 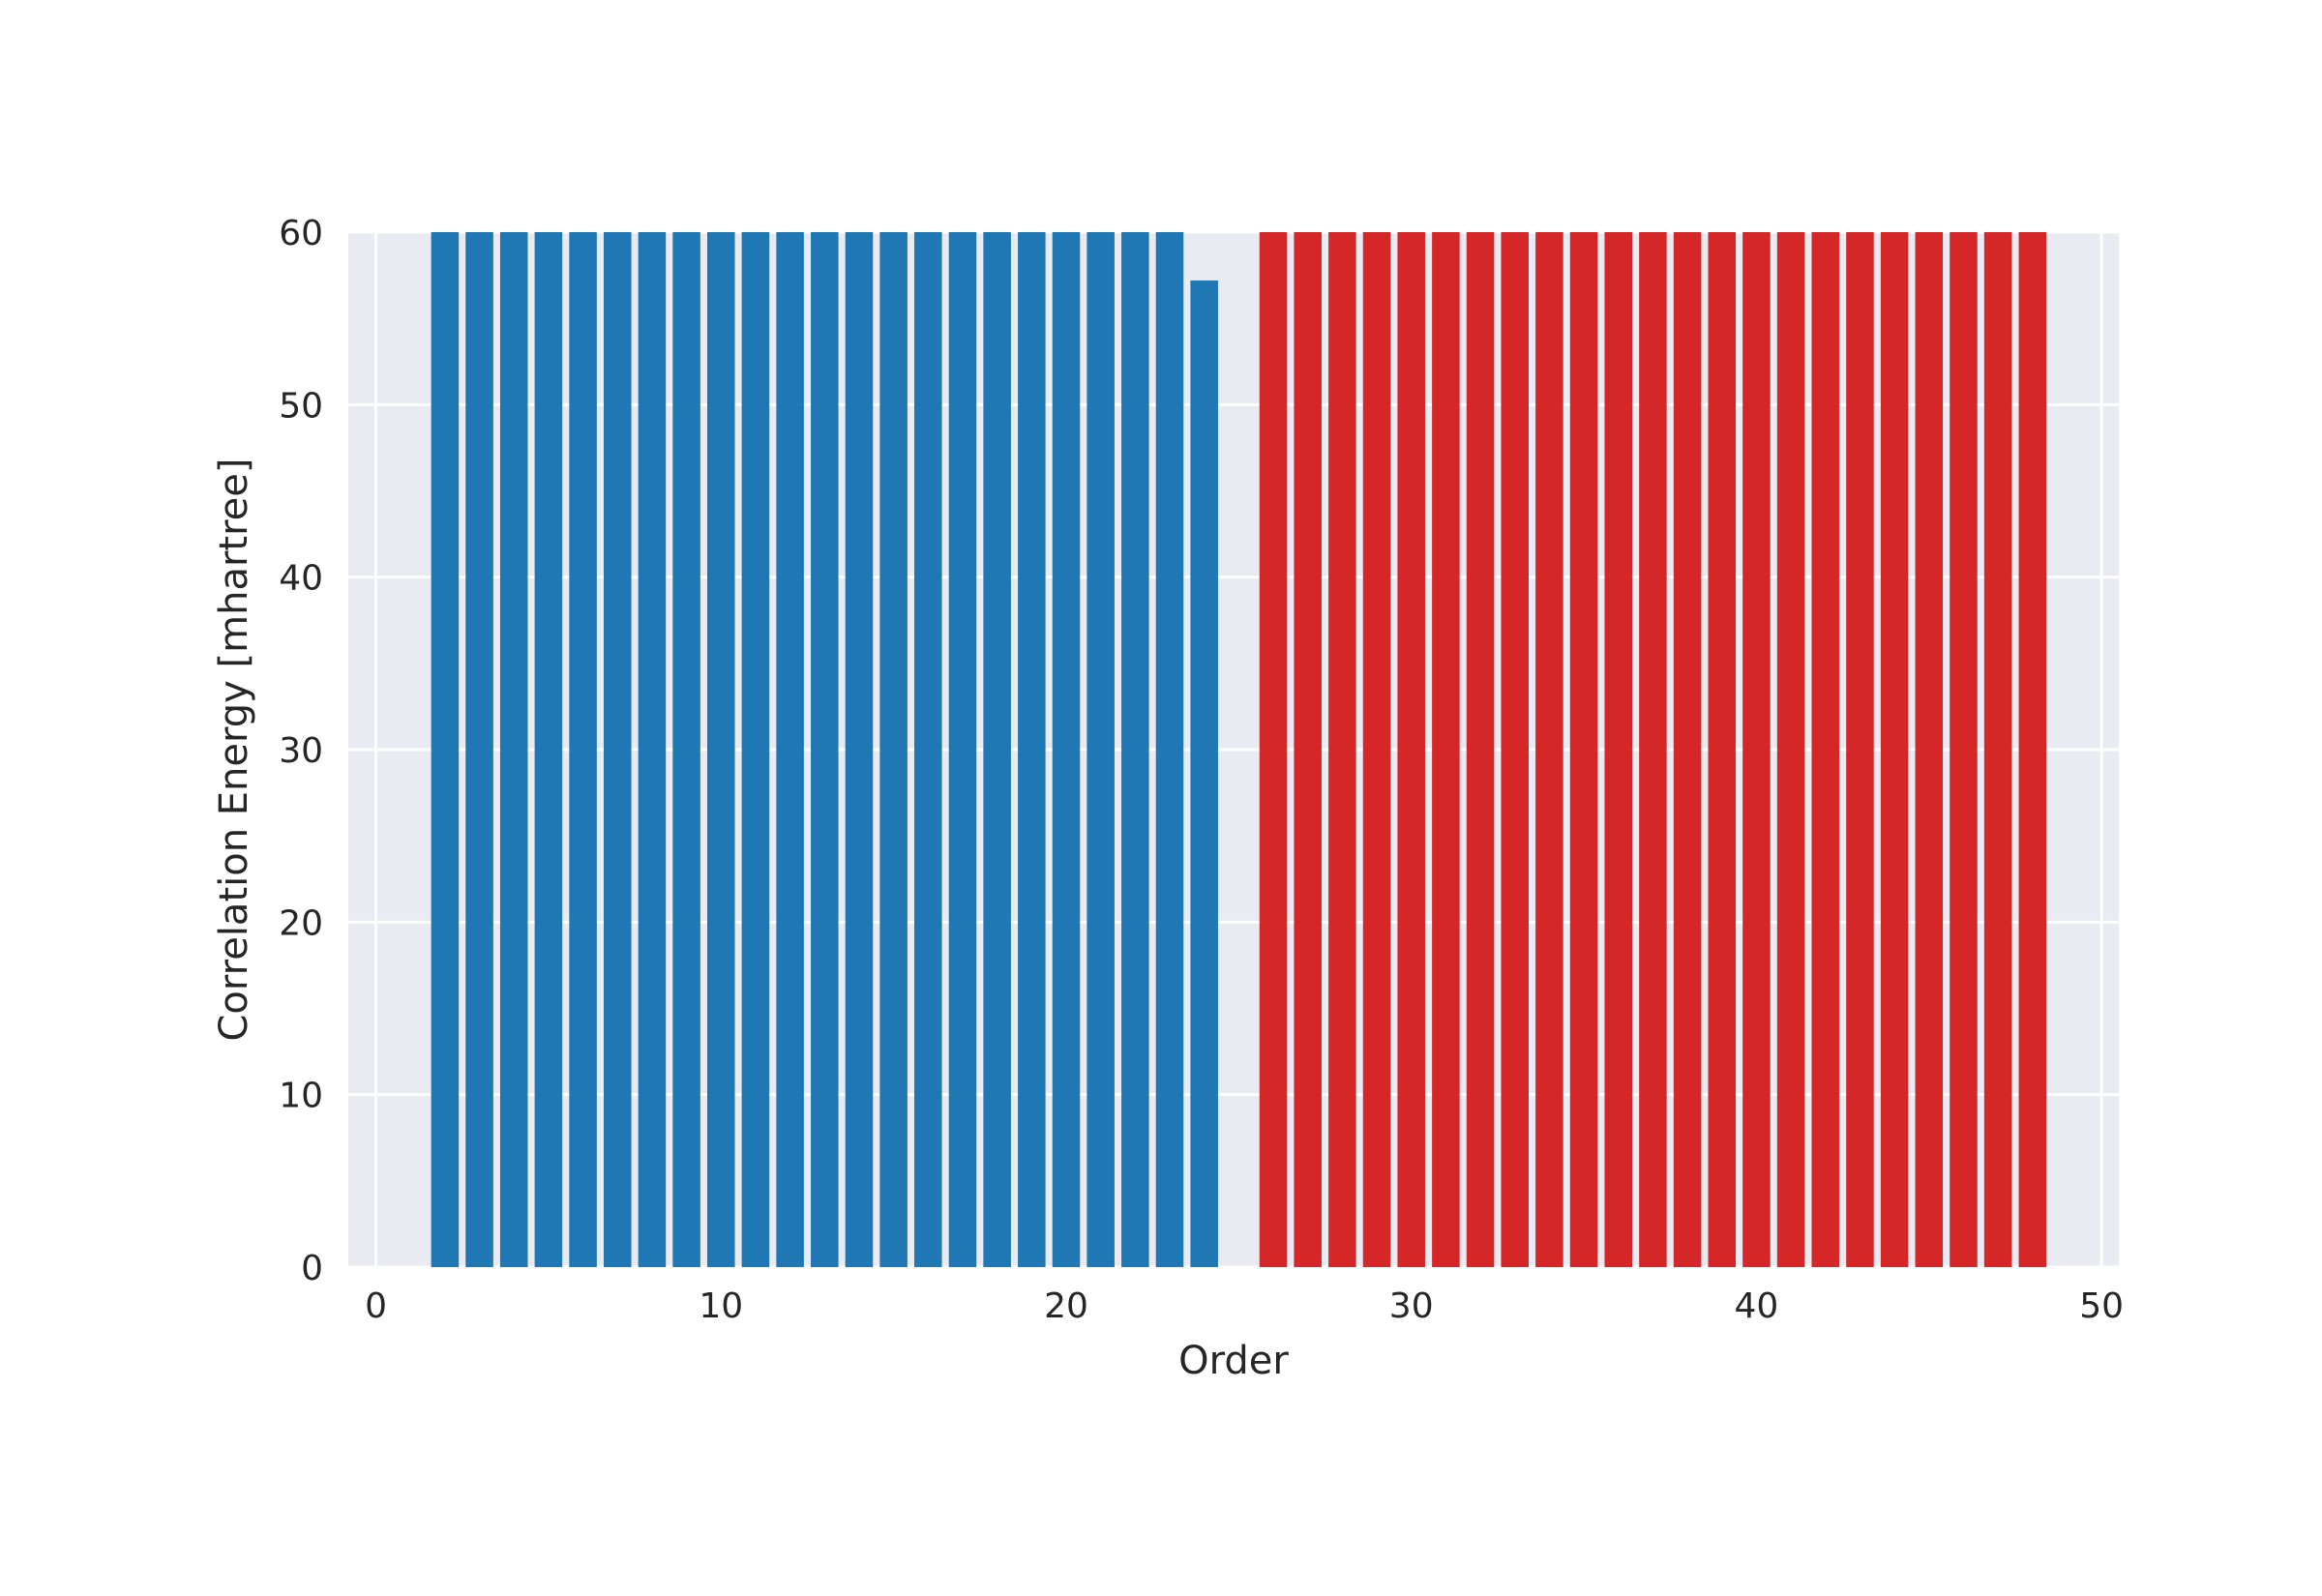 I want to click on y-tick-labels: 0 10 20 30 40 50 60, so click(x=301, y=751).